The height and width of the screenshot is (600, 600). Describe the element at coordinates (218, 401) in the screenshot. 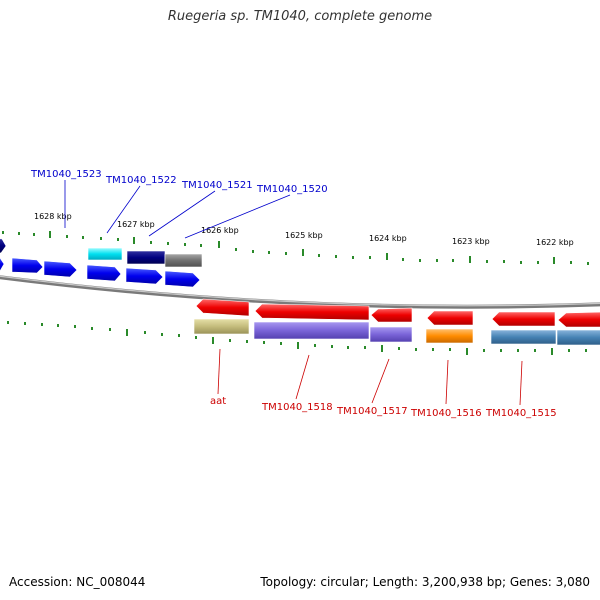

I see `gene-label: aat` at that location.